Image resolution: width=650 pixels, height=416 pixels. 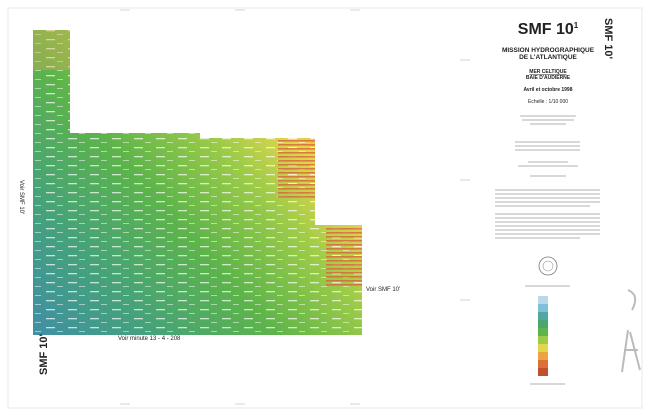 I want to click on title-main: SMF 10, so click(x=546, y=29).